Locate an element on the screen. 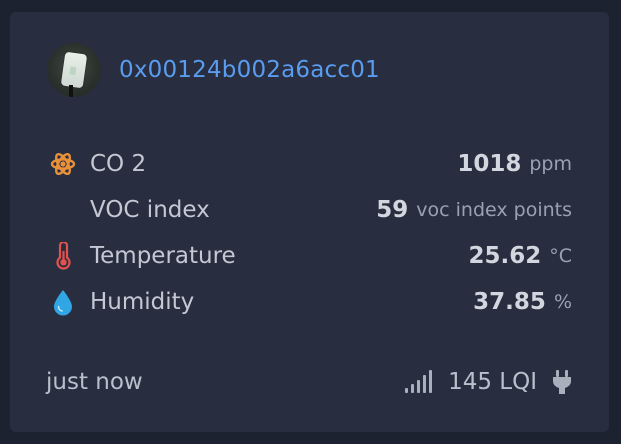  reading-label: CO 2 is located at coordinates (118, 164).